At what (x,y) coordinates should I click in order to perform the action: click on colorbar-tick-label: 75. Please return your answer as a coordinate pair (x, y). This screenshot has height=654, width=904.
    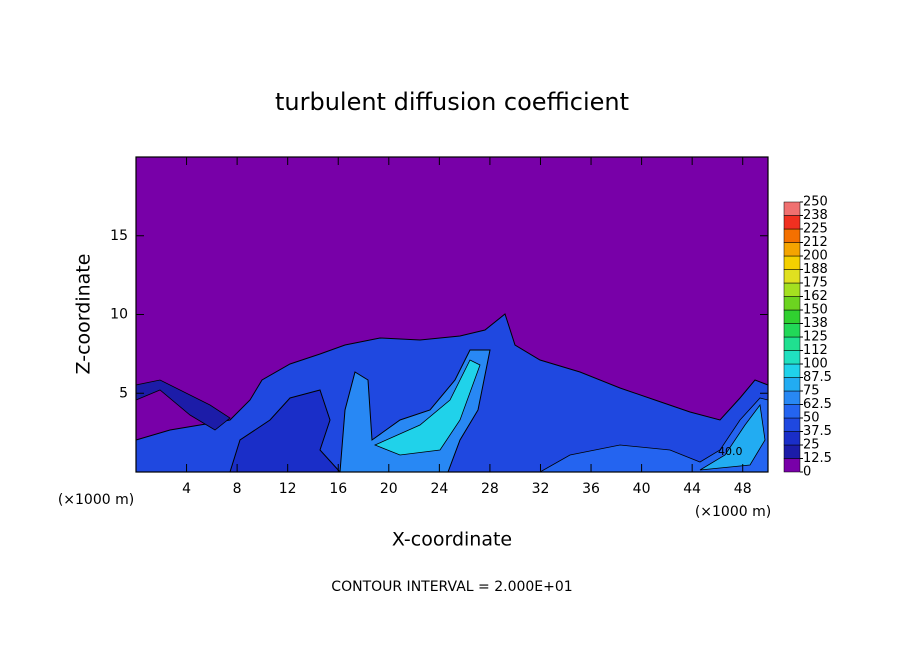
    Looking at the image, I should click on (811, 391).